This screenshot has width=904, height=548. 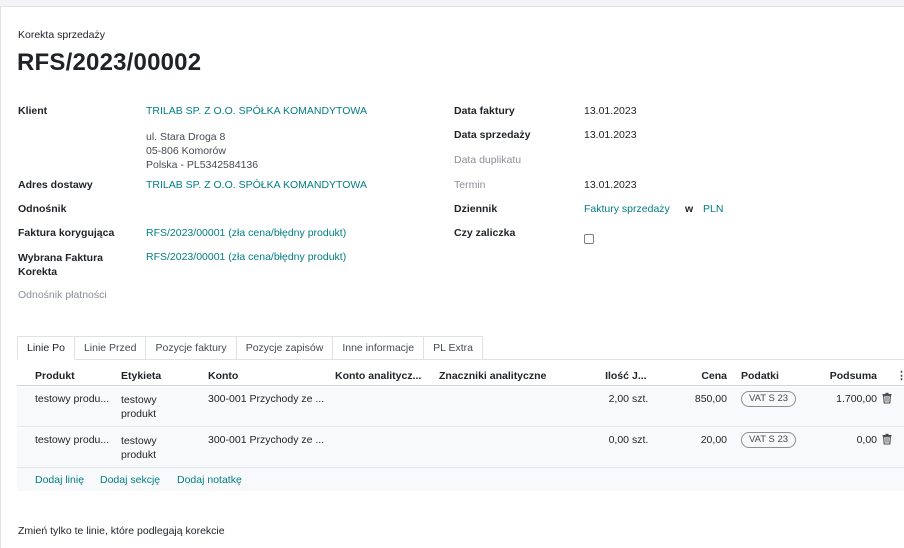 What do you see at coordinates (42, 209) in the screenshot?
I see `reference-label: Odnośnik` at bounding box center [42, 209].